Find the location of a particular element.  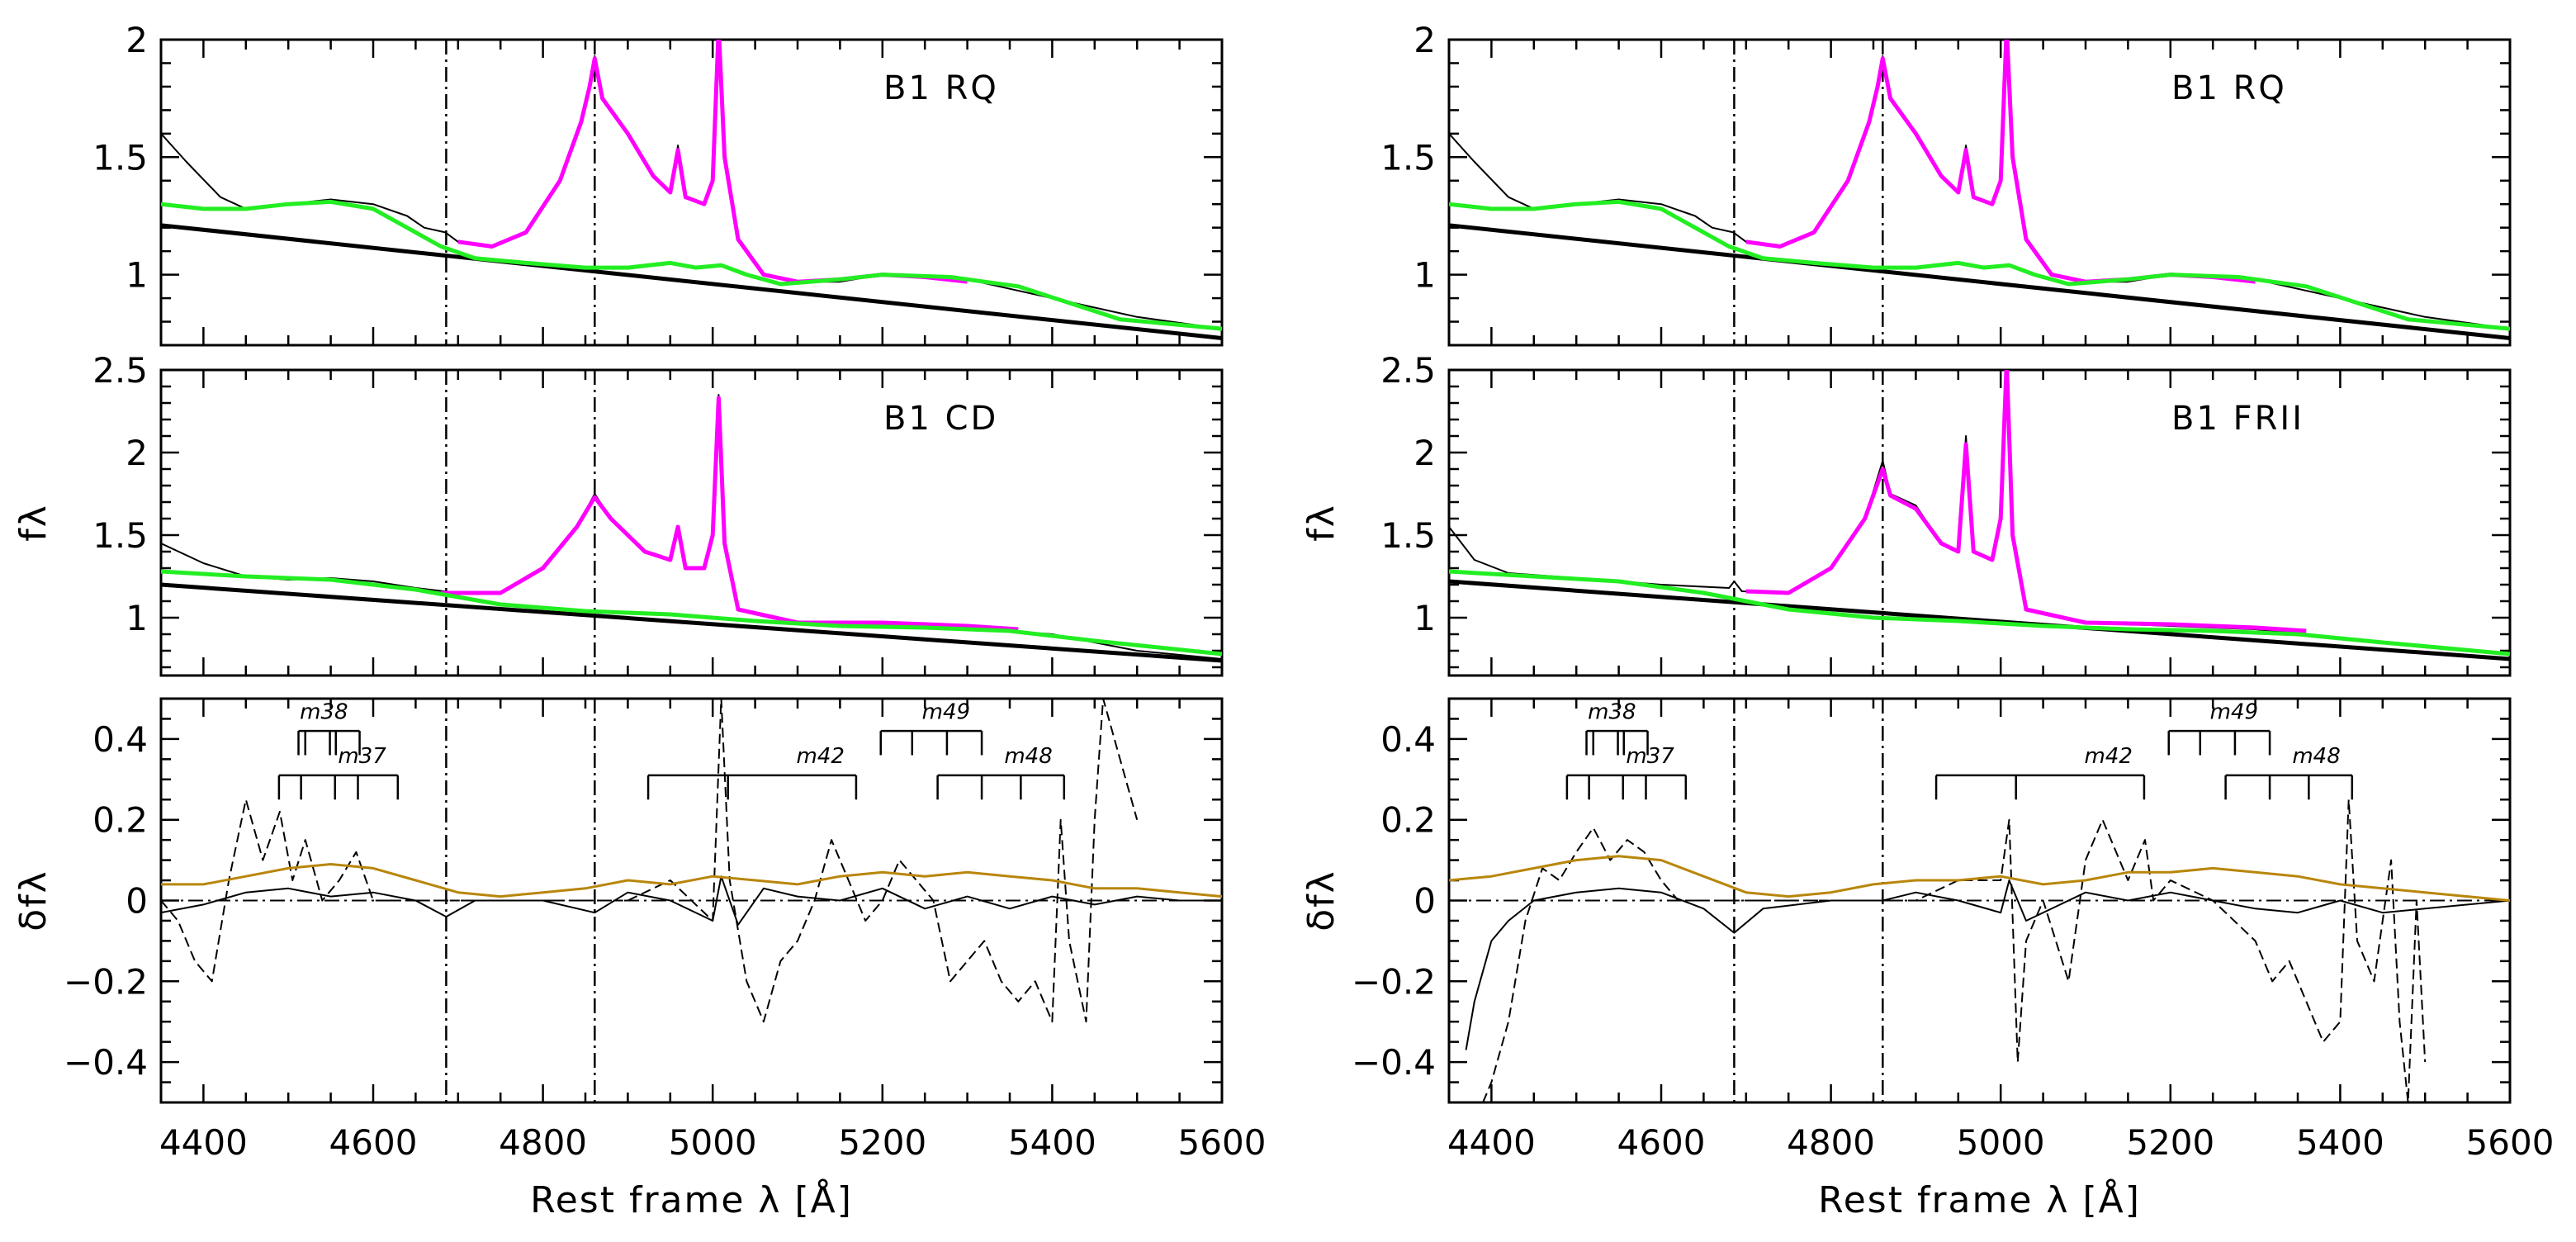

panel-1: 1 1.5 2 2.5 fλ B1 FRII is located at coordinates (1906, 513).